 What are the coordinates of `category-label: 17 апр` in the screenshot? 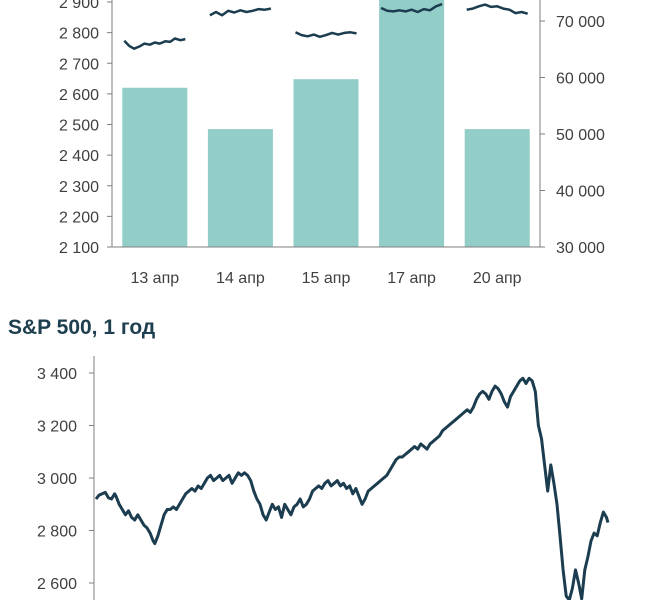 It's located at (411, 278).